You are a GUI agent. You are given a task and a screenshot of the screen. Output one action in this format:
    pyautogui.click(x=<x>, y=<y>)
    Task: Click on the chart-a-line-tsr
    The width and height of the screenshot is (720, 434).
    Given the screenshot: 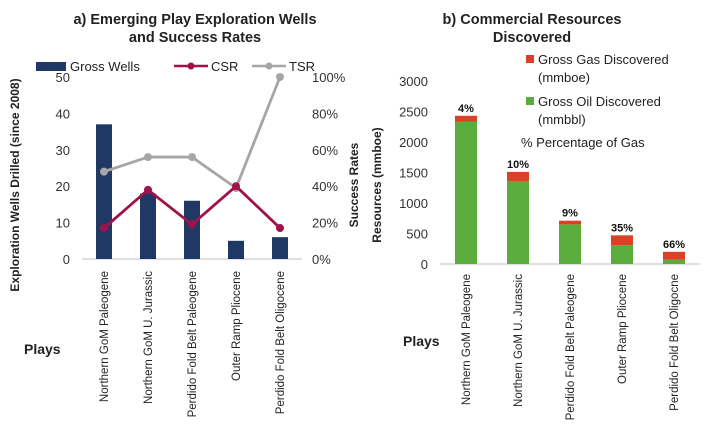 What is the action you would take?
    pyautogui.click(x=192, y=133)
    